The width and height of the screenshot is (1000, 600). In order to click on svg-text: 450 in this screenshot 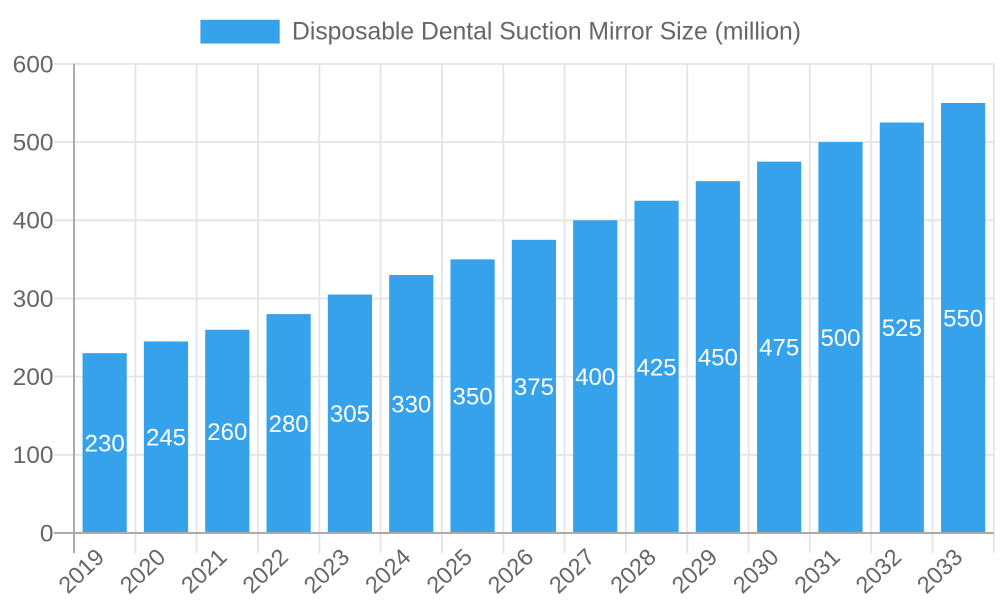, I will do `click(718, 357)`.